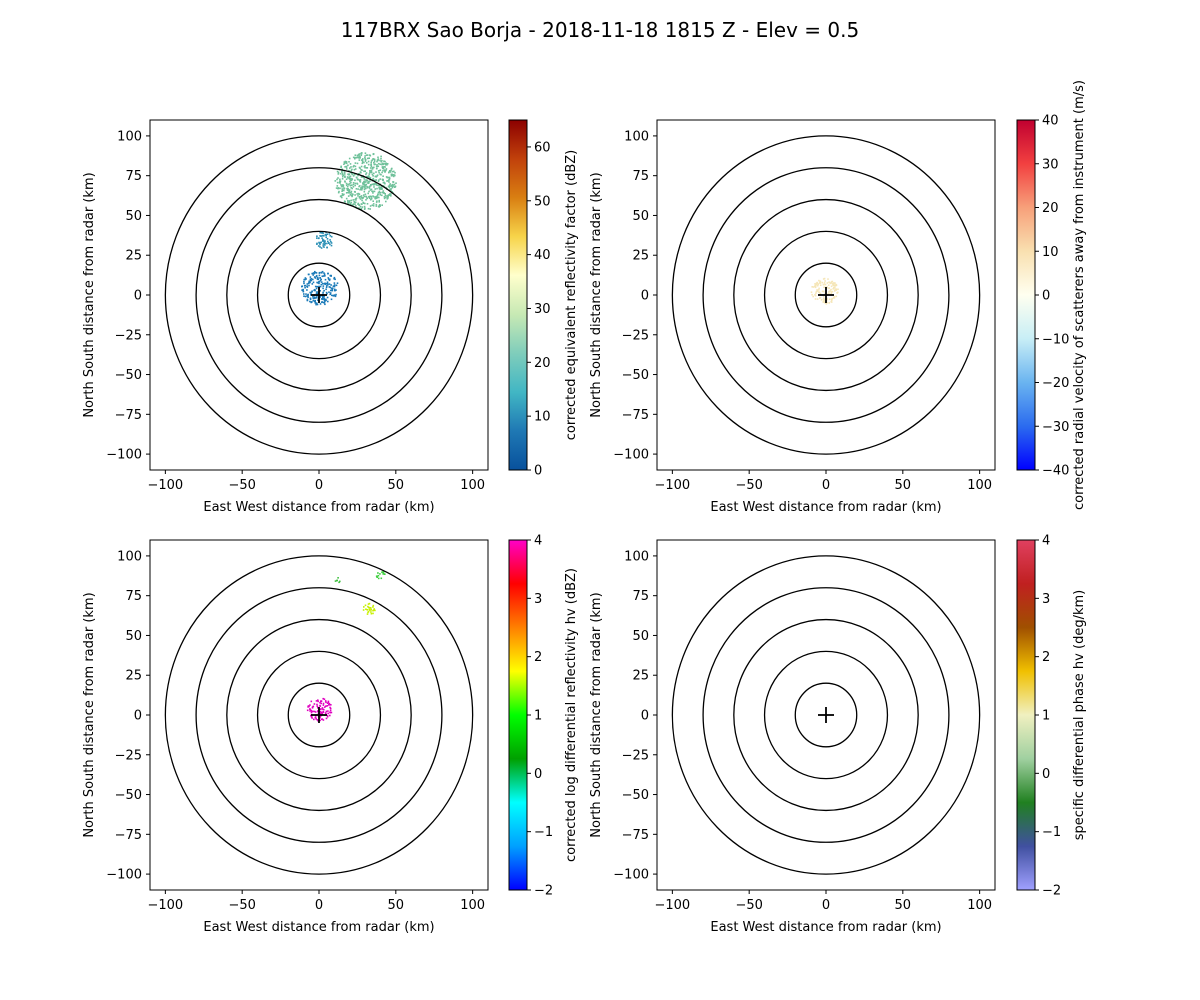 Image resolution: width=1200 pixels, height=1000 pixels. What do you see at coordinates (129, 556) in the screenshot?
I see `y-tick-label: 100` at bounding box center [129, 556].